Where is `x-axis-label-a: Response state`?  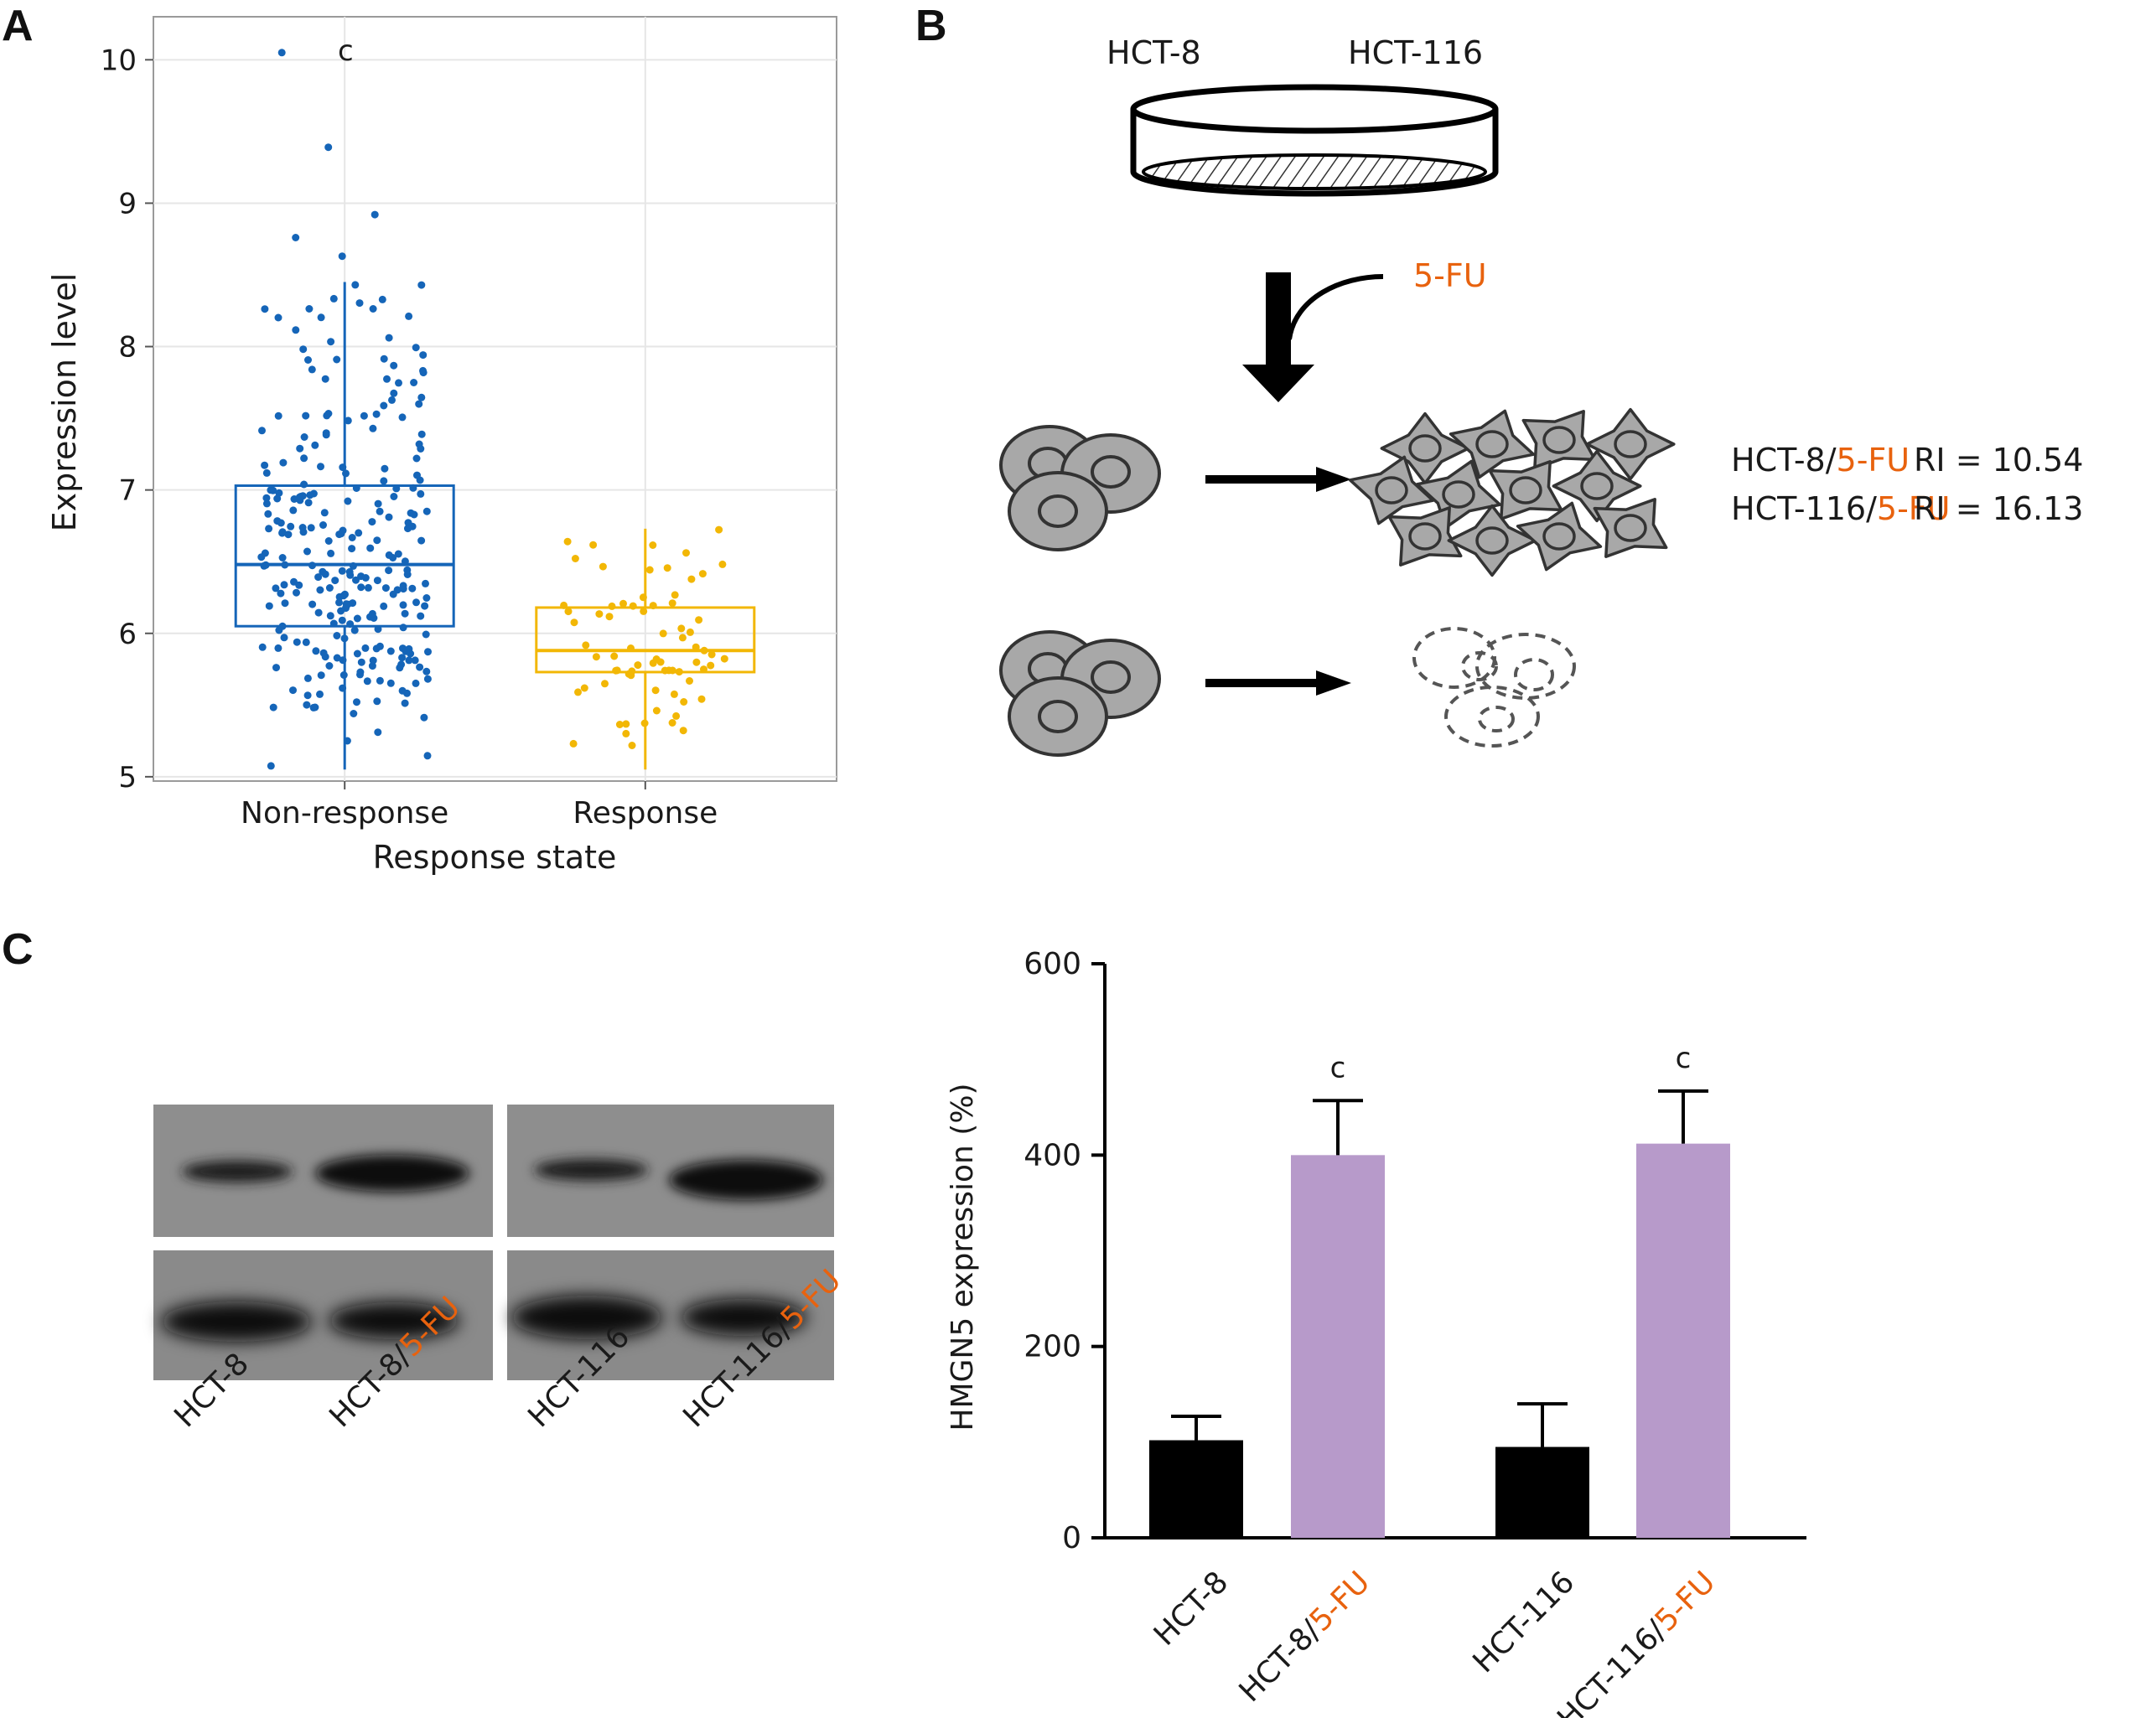
x-axis-label-a: Response state is located at coordinates (495, 857).